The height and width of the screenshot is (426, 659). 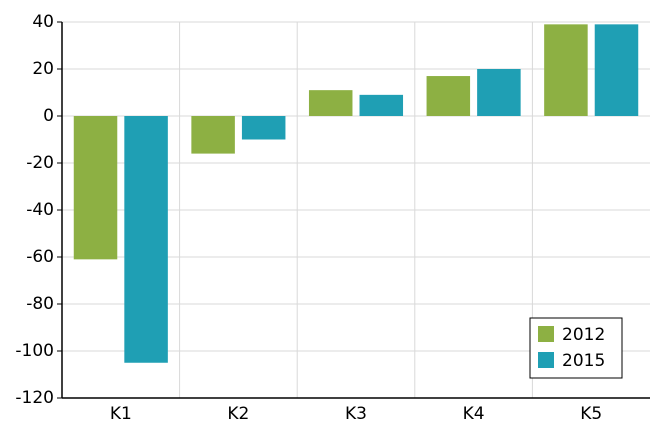 What do you see at coordinates (40, 163) in the screenshot?
I see `y-tick-label: -20` at bounding box center [40, 163].